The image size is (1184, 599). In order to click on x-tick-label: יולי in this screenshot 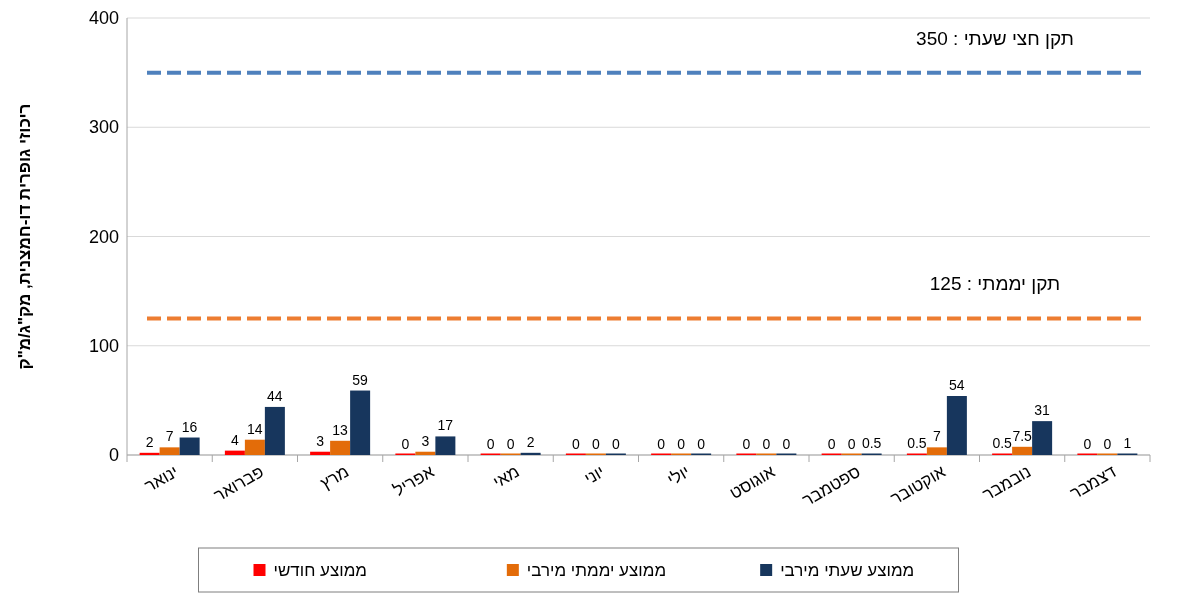, I will do `click(679, 476)`.